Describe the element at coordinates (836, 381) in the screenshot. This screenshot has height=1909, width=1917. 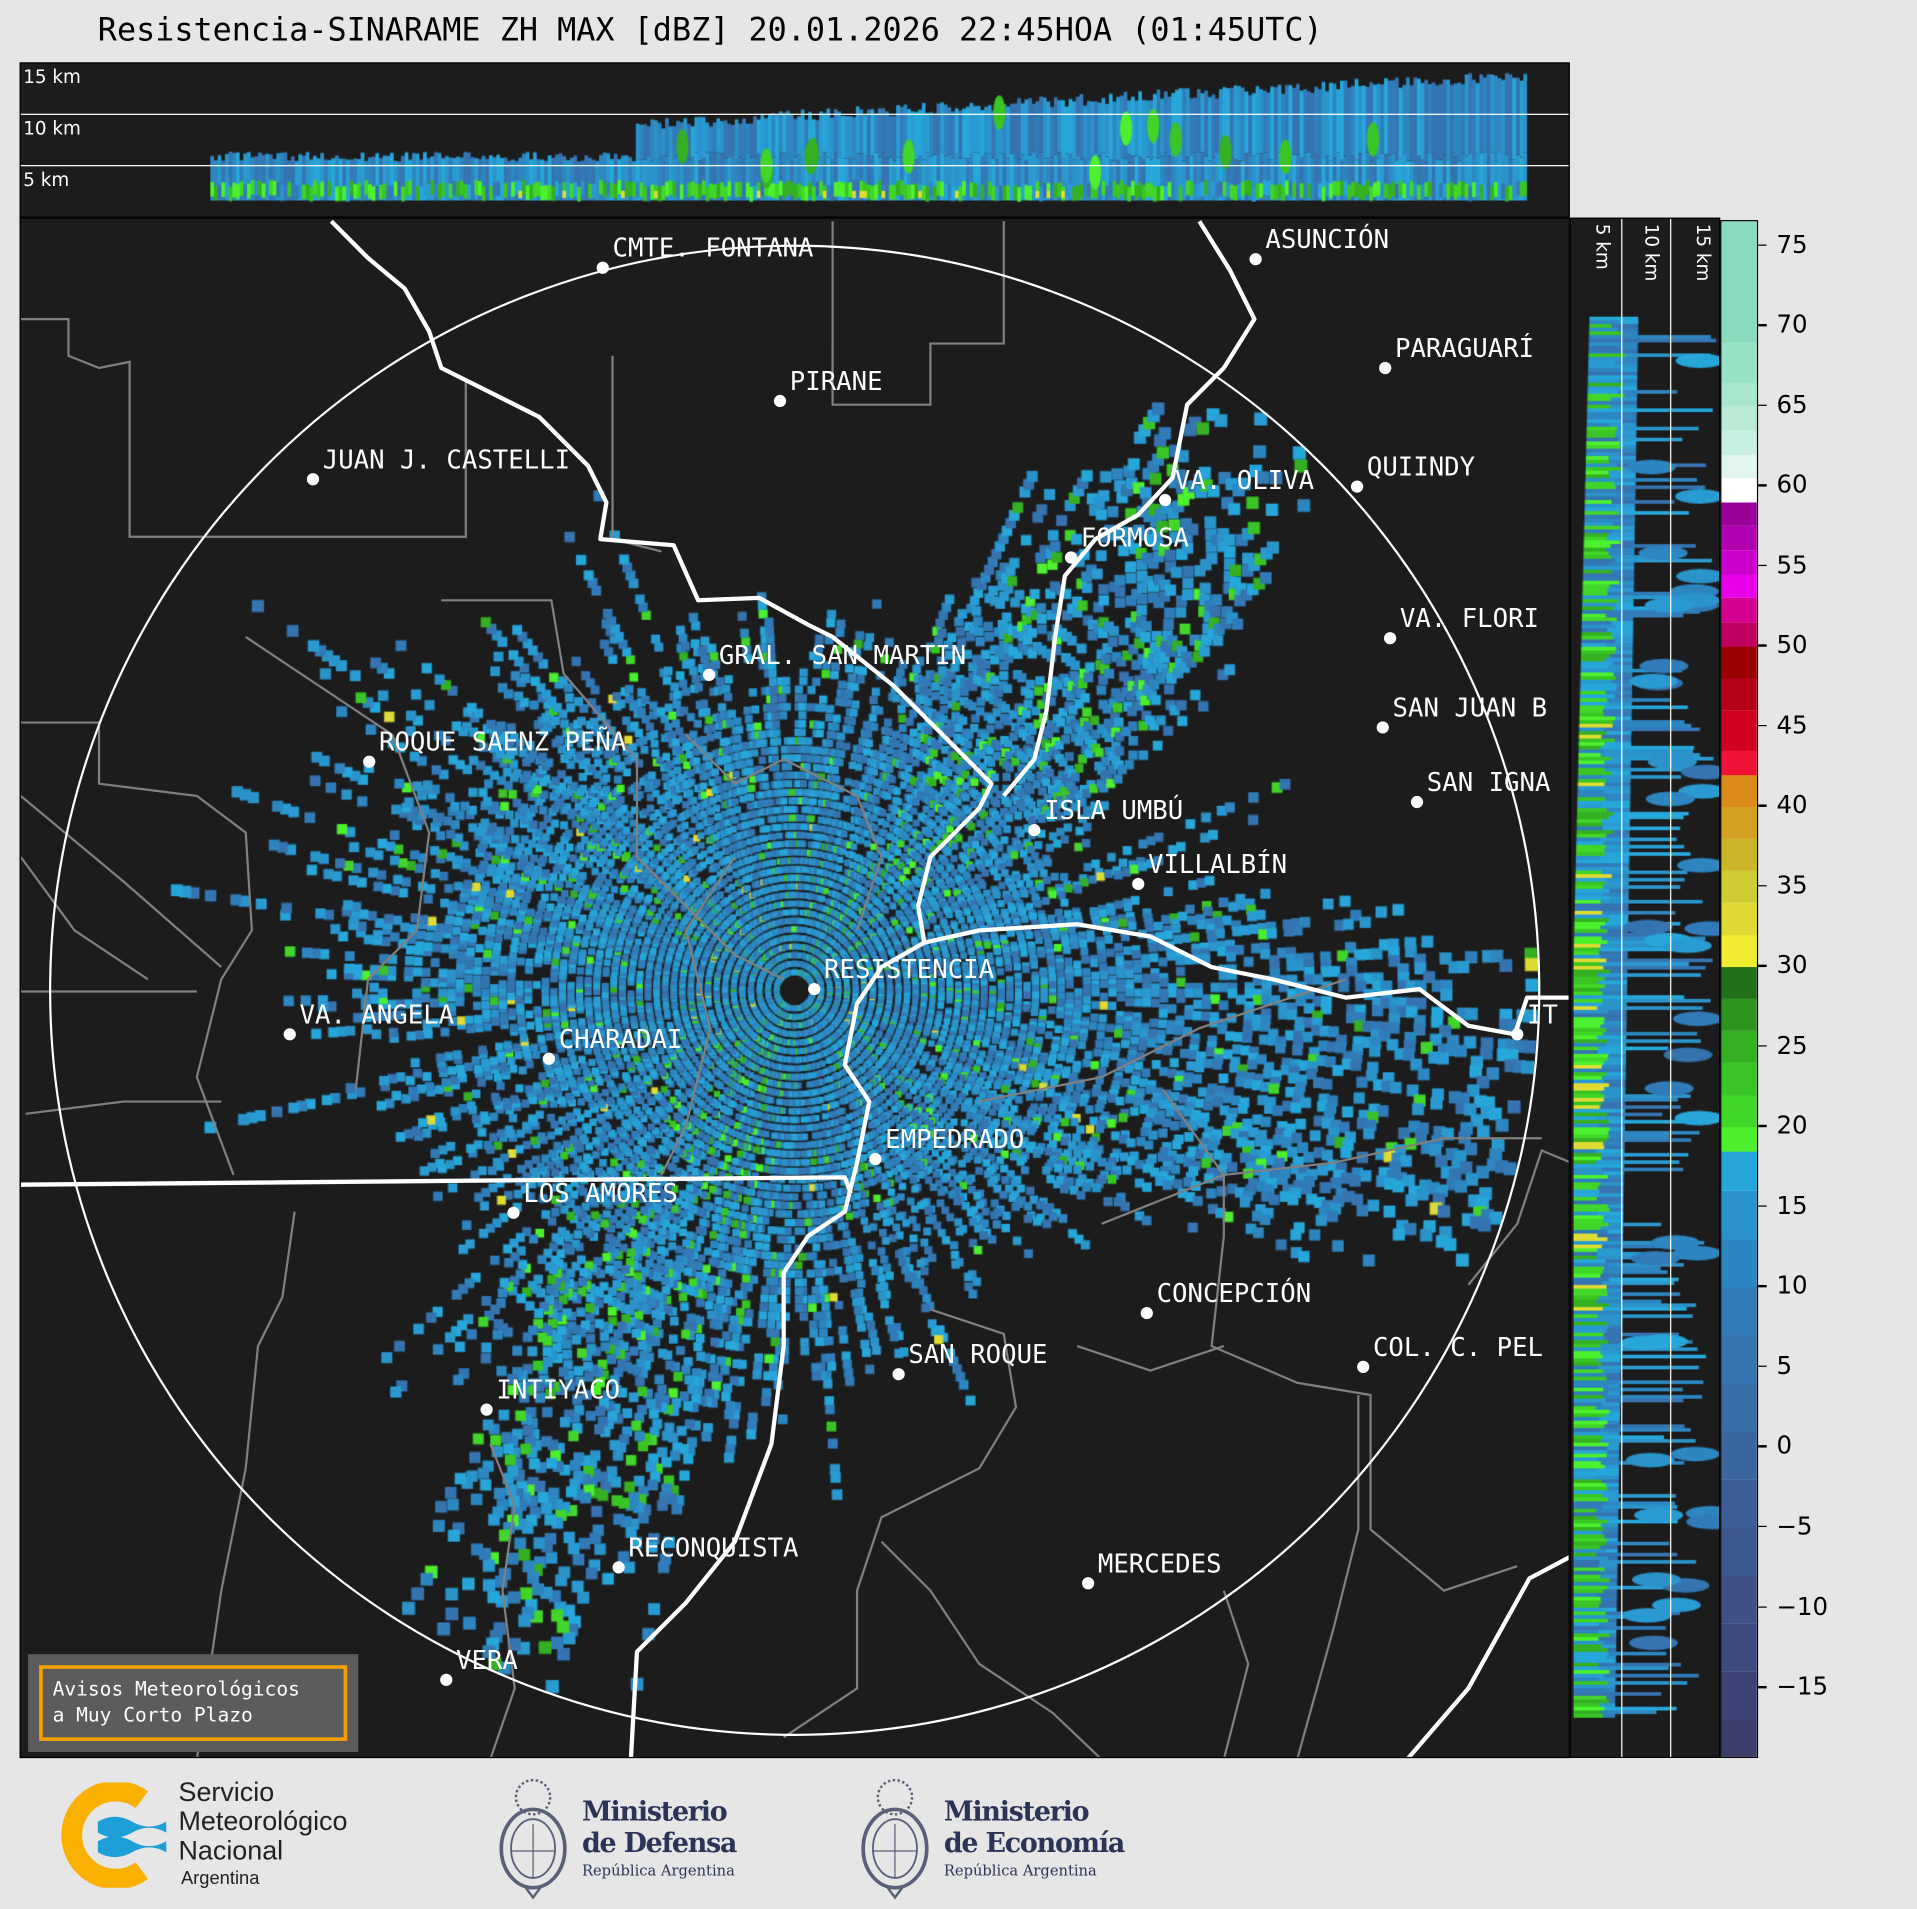
I see `city-label: PIRANE` at that location.